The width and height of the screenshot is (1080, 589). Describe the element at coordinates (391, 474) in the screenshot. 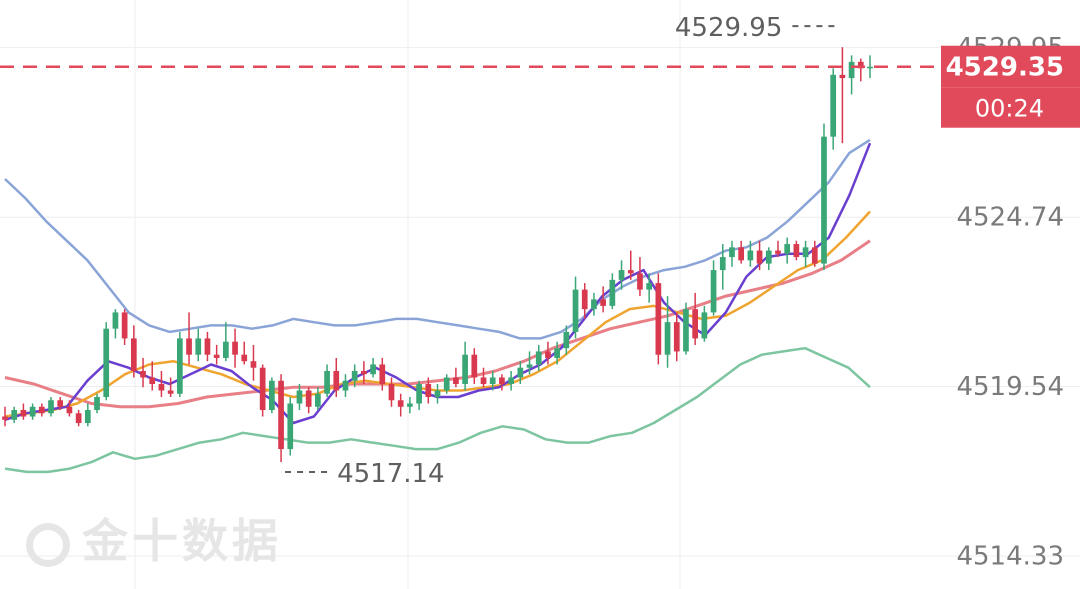

I see `low-marker-label: 4517.14` at that location.